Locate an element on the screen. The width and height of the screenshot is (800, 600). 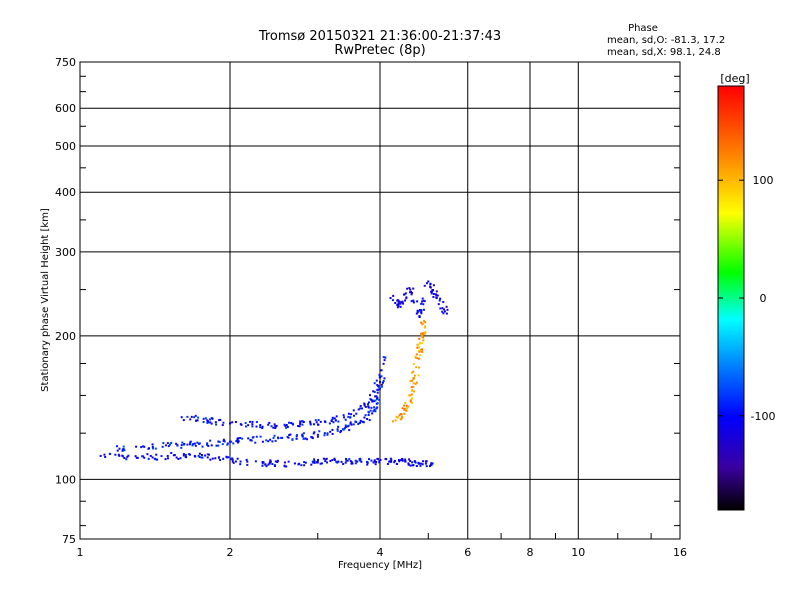
x-tick-label: 10 is located at coordinates (578, 552).